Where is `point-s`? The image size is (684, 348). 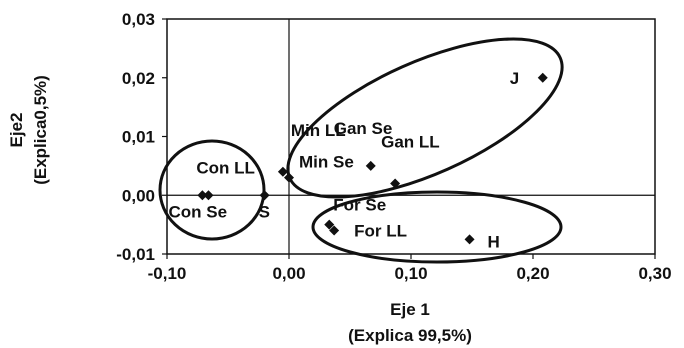 point-s is located at coordinates (264, 195).